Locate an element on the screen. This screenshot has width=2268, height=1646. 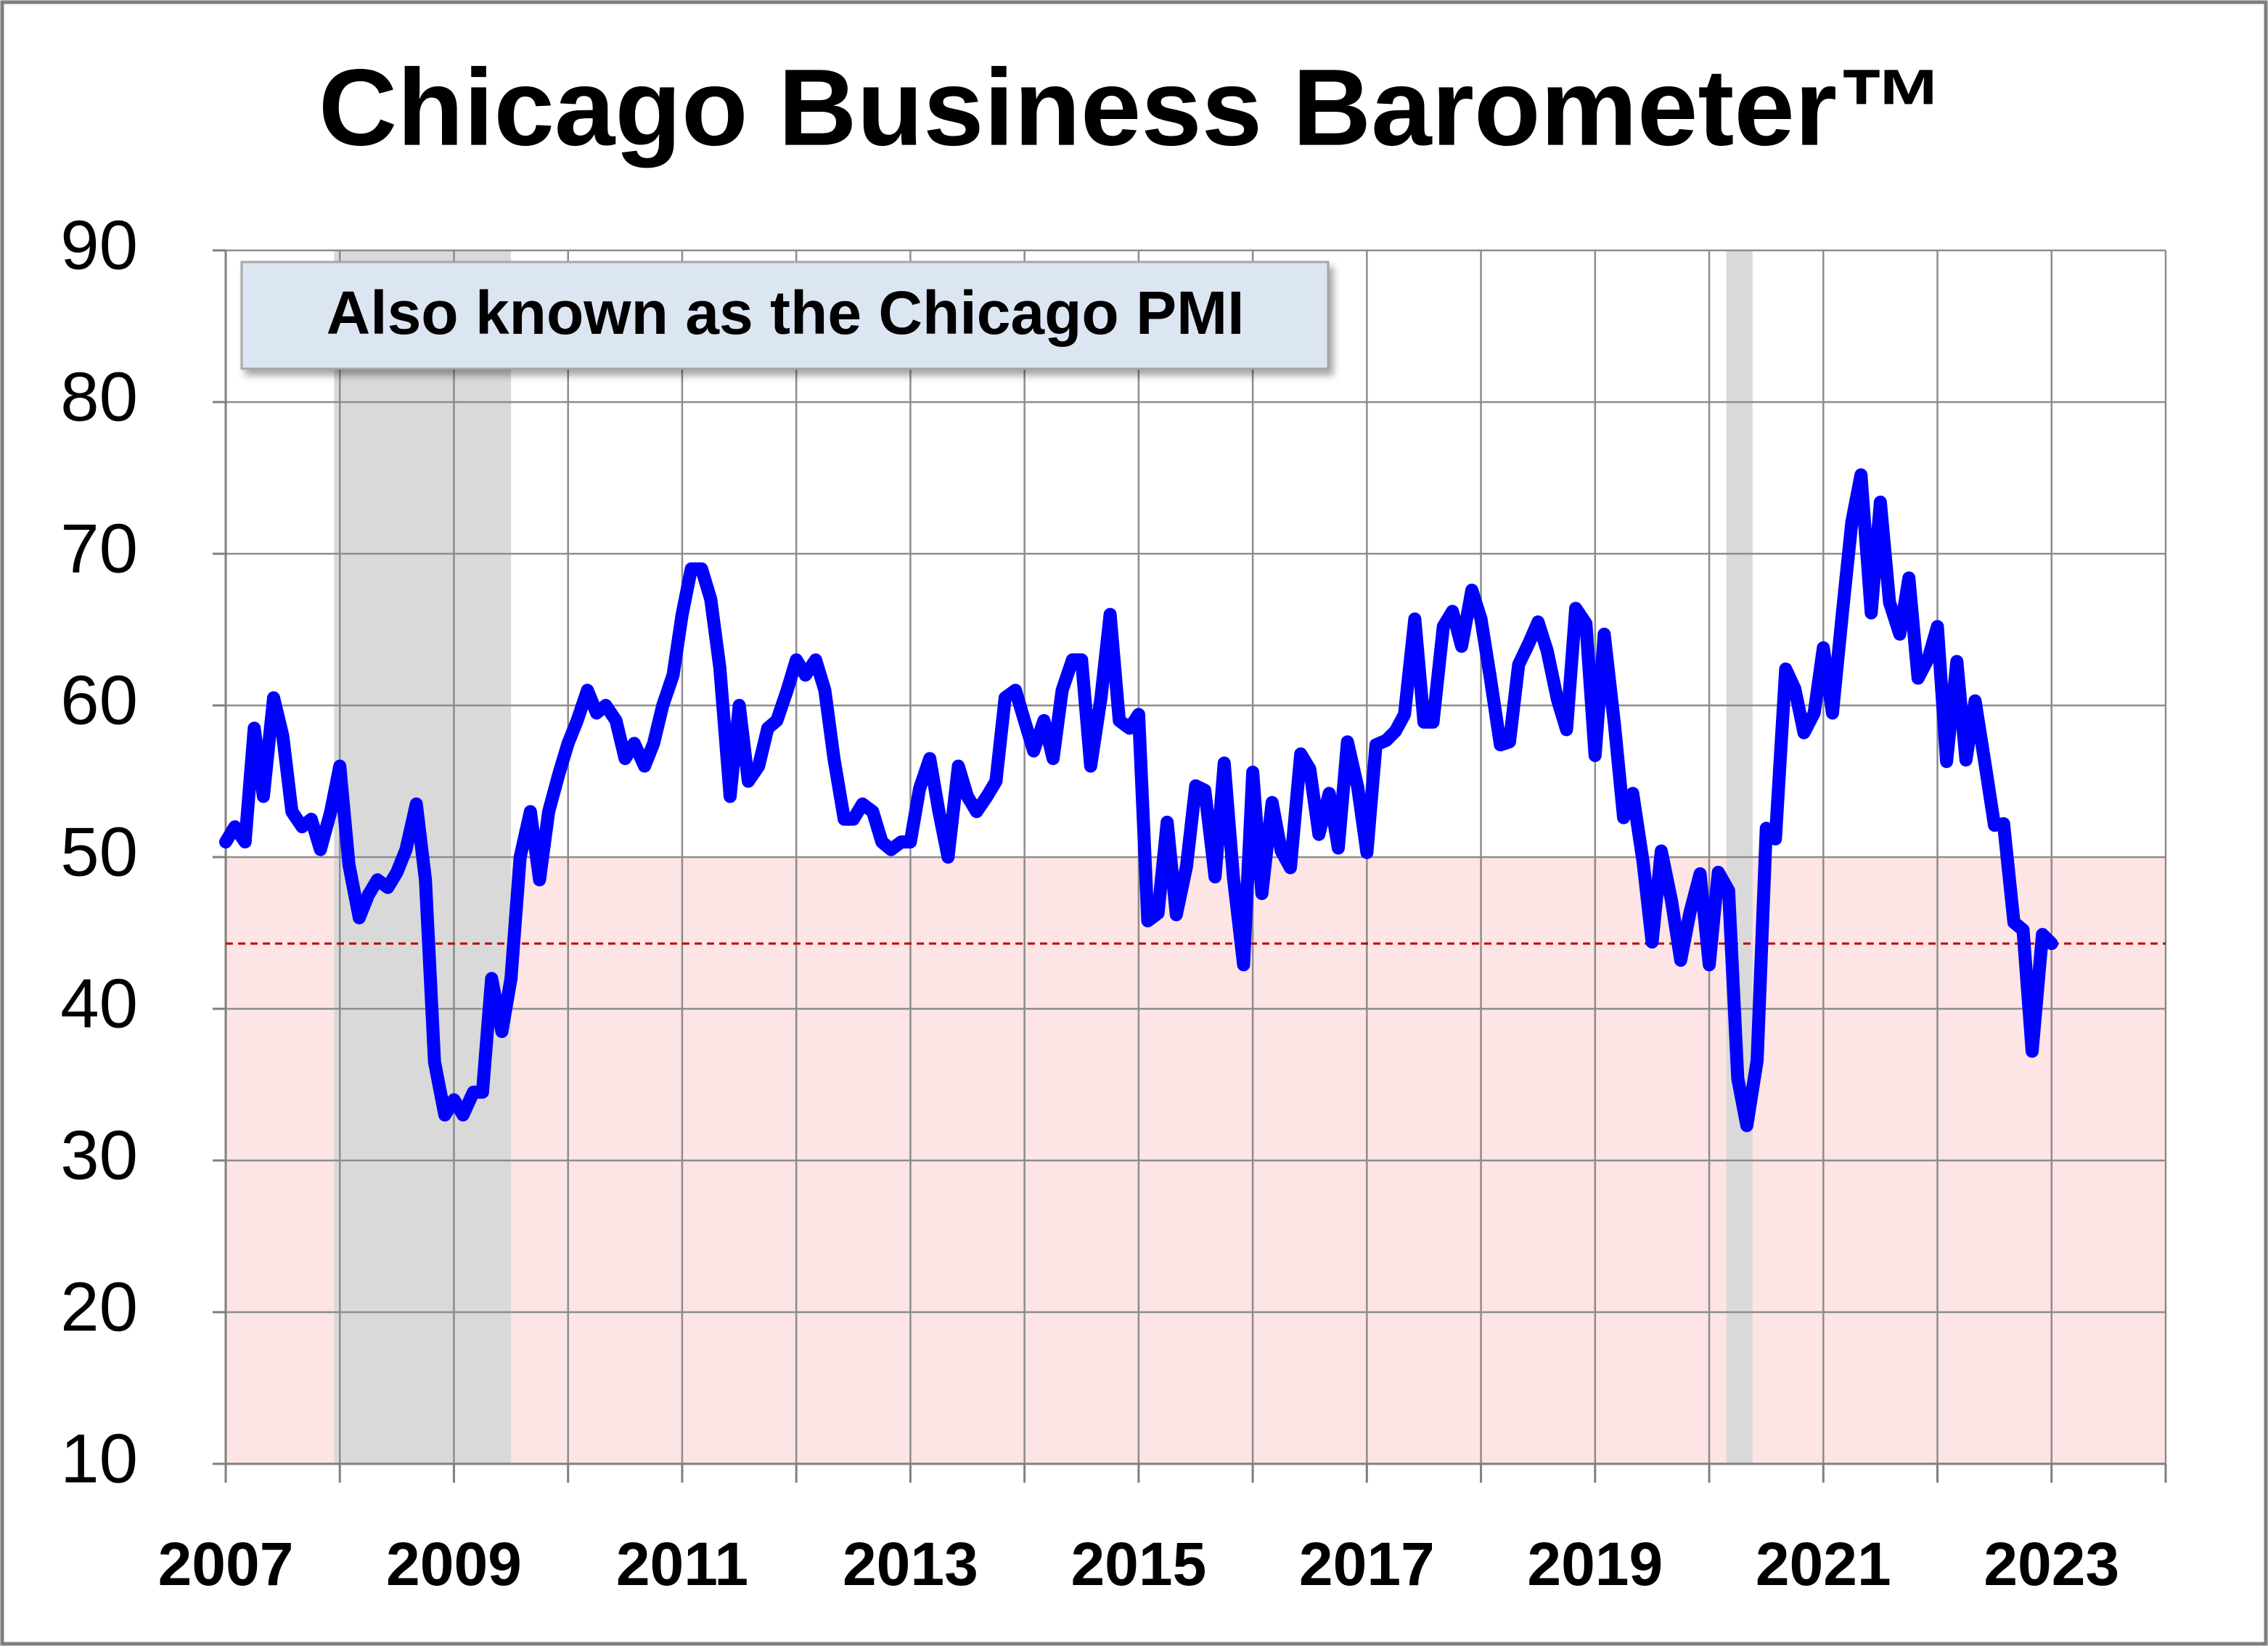
y-tick-label: 90 is located at coordinates (99, 245).